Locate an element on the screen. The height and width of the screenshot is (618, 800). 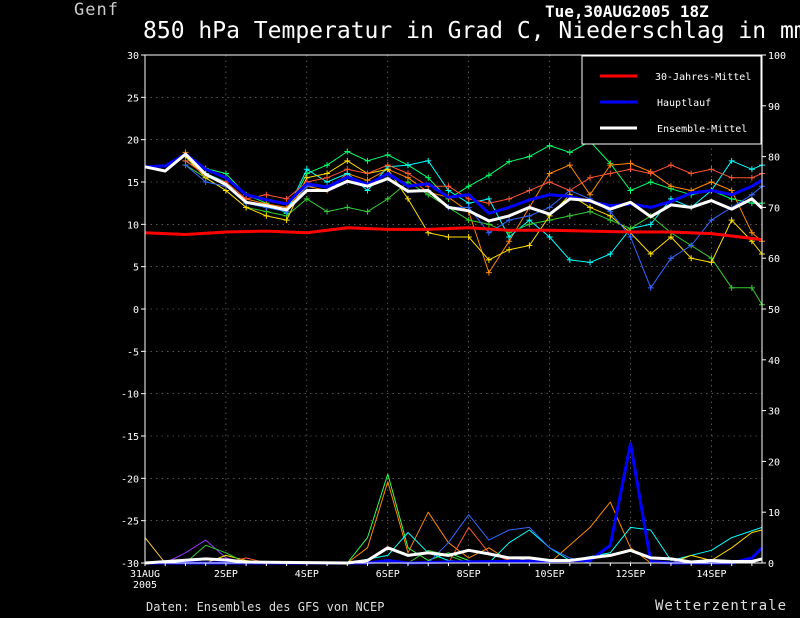
y-tick-label-left: 25 is located at coordinates (133, 98).